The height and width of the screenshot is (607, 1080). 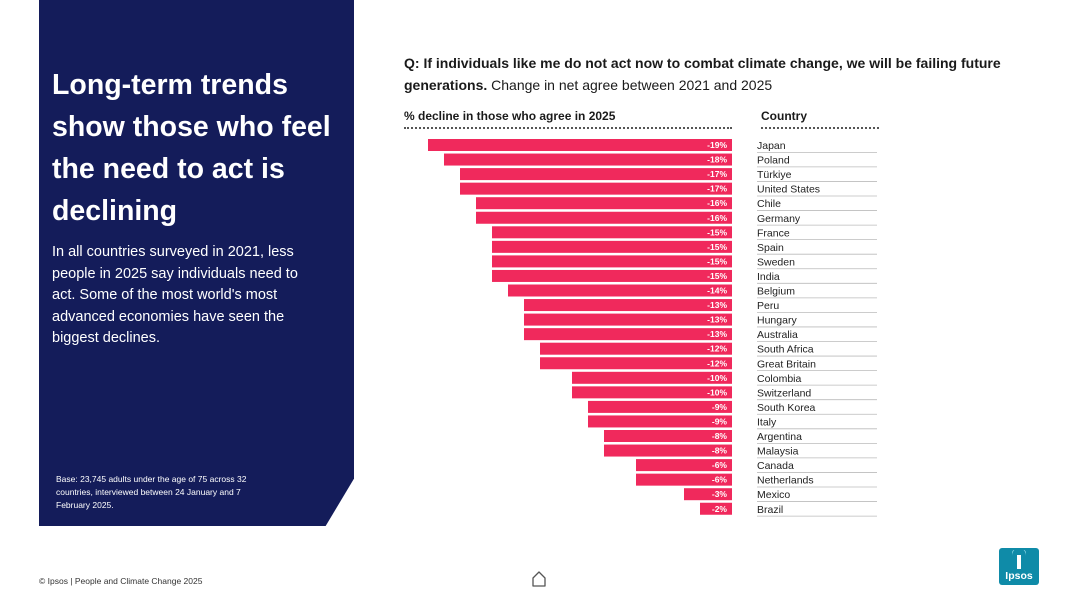 What do you see at coordinates (612, 275) in the screenshot?
I see `bar-india` at bounding box center [612, 275].